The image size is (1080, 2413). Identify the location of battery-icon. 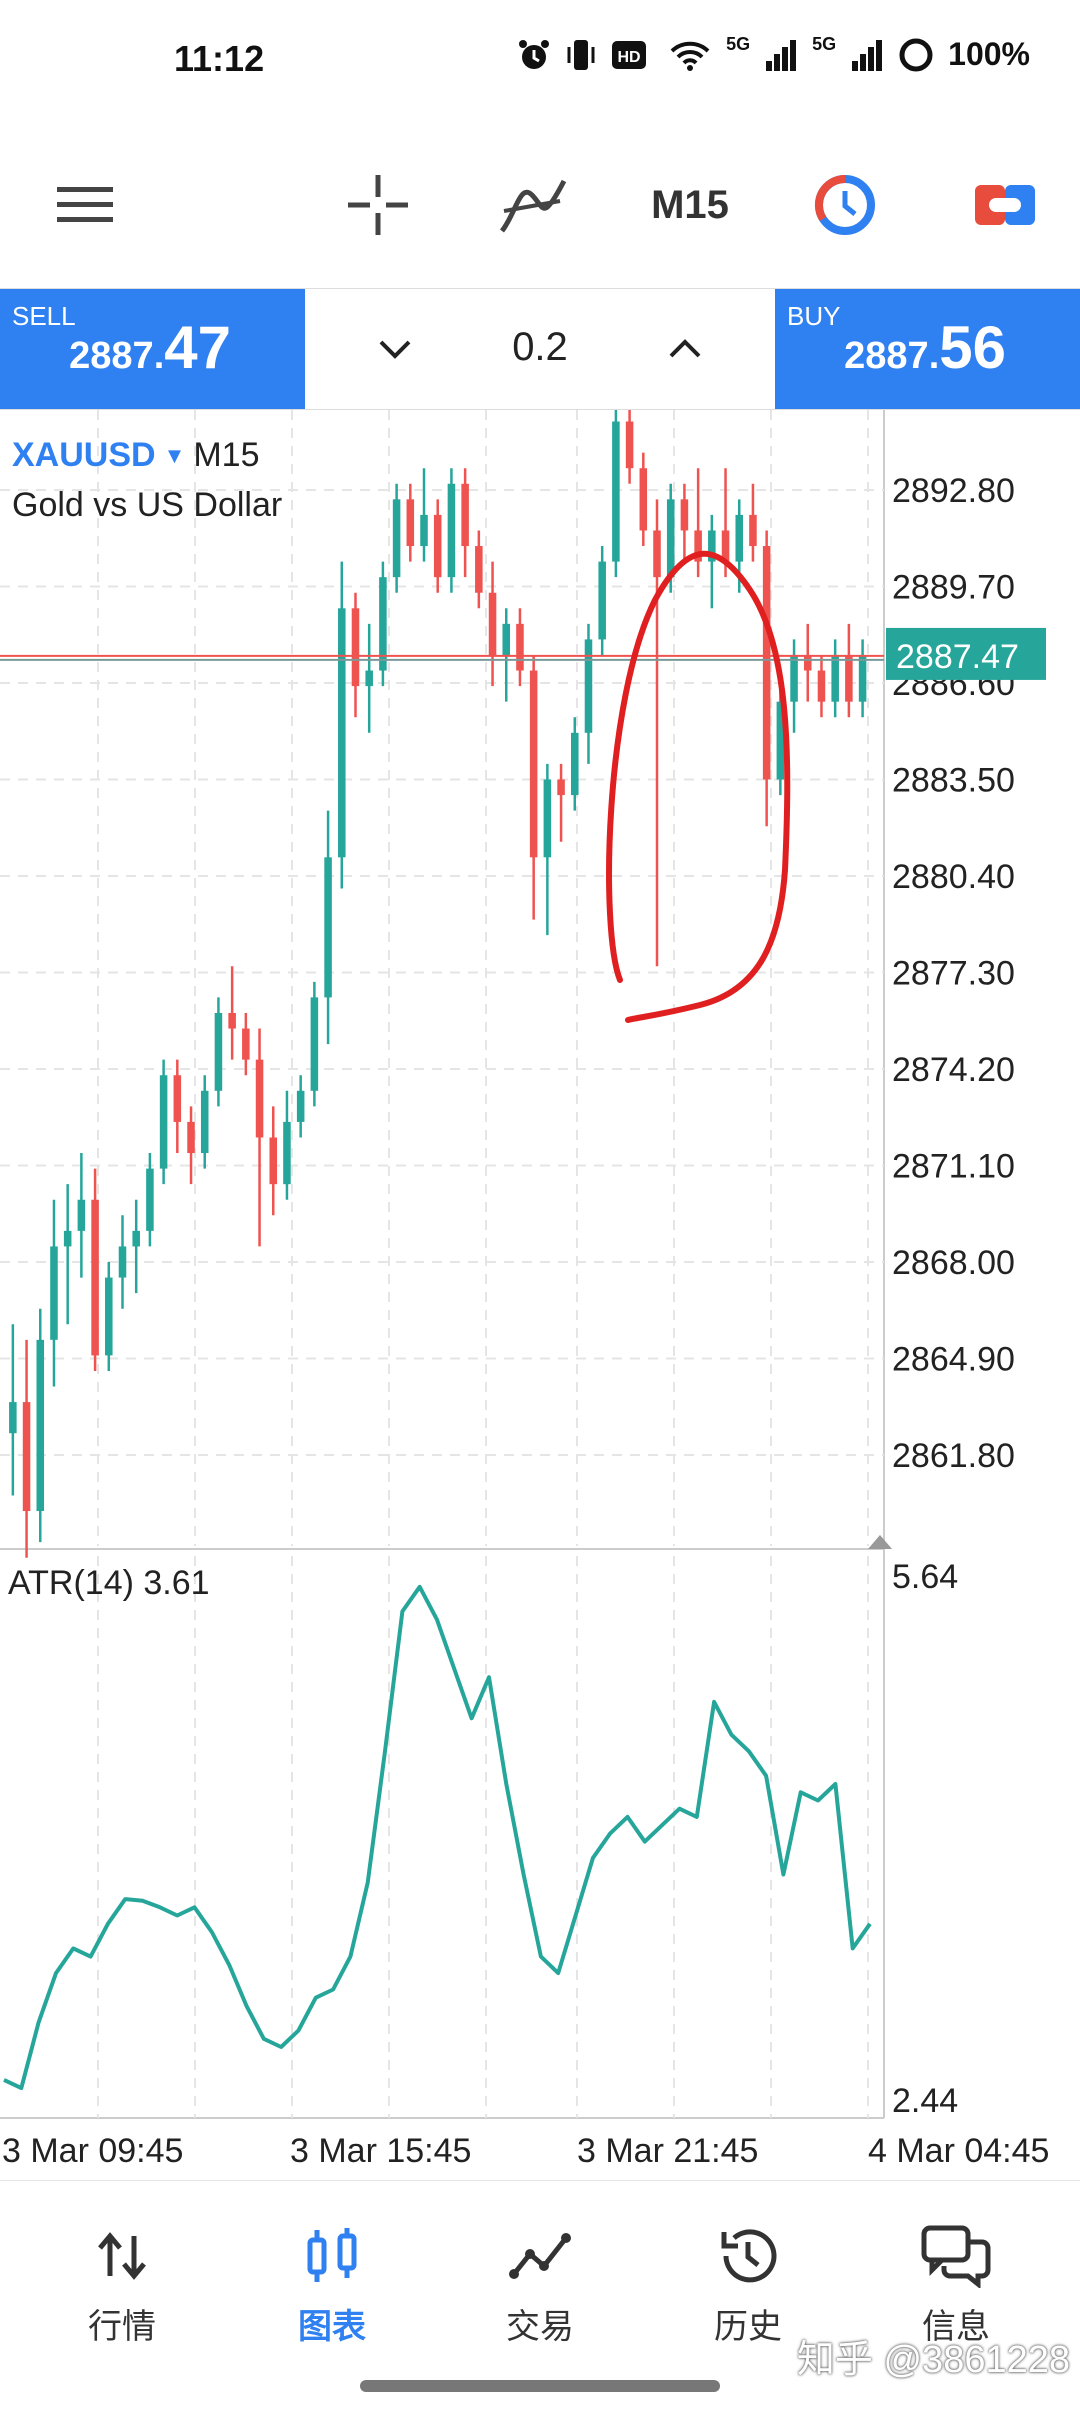
(916, 54).